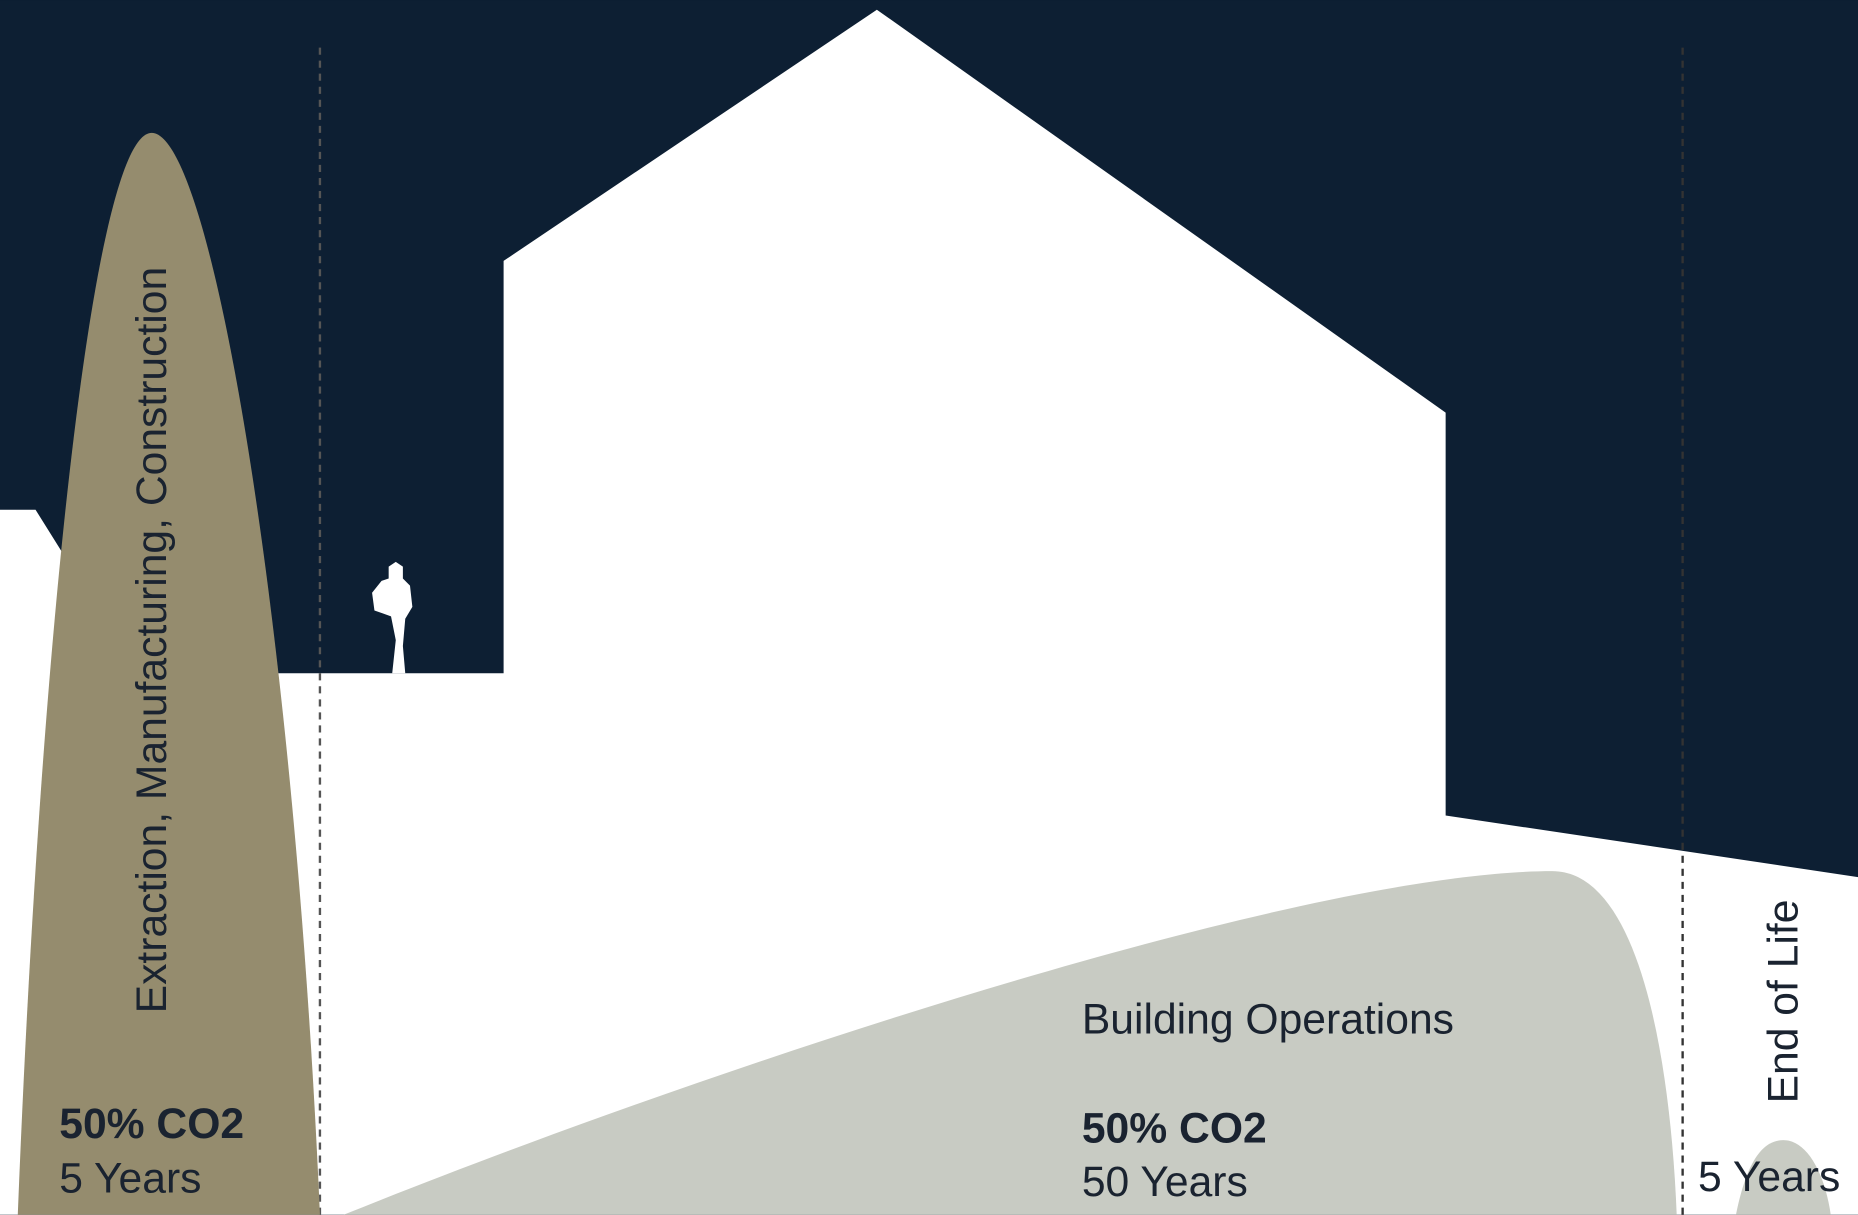 The image size is (1858, 1215). Describe the element at coordinates (1784, 1002) in the screenshot. I see `phase-label: End of Life` at that location.